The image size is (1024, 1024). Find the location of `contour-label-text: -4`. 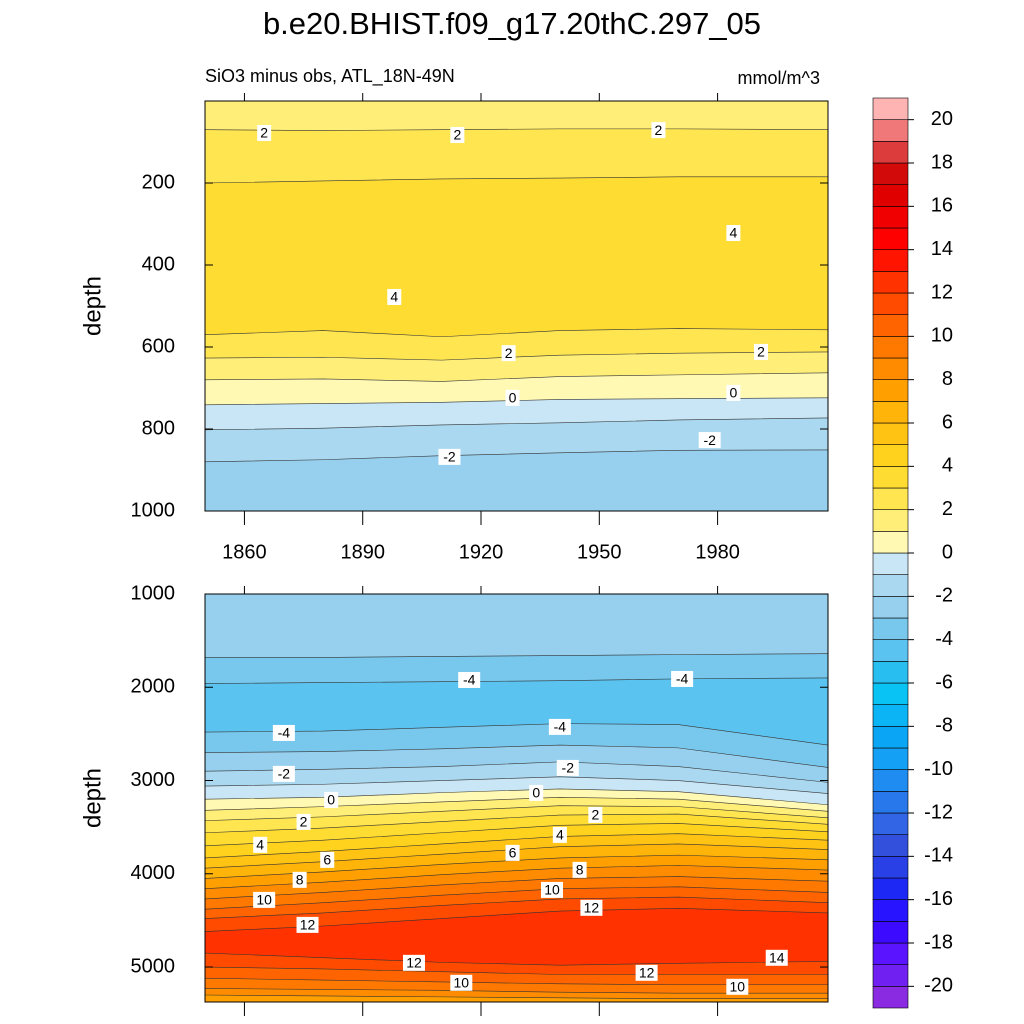

contour-label-text: -4 is located at coordinates (682, 679).